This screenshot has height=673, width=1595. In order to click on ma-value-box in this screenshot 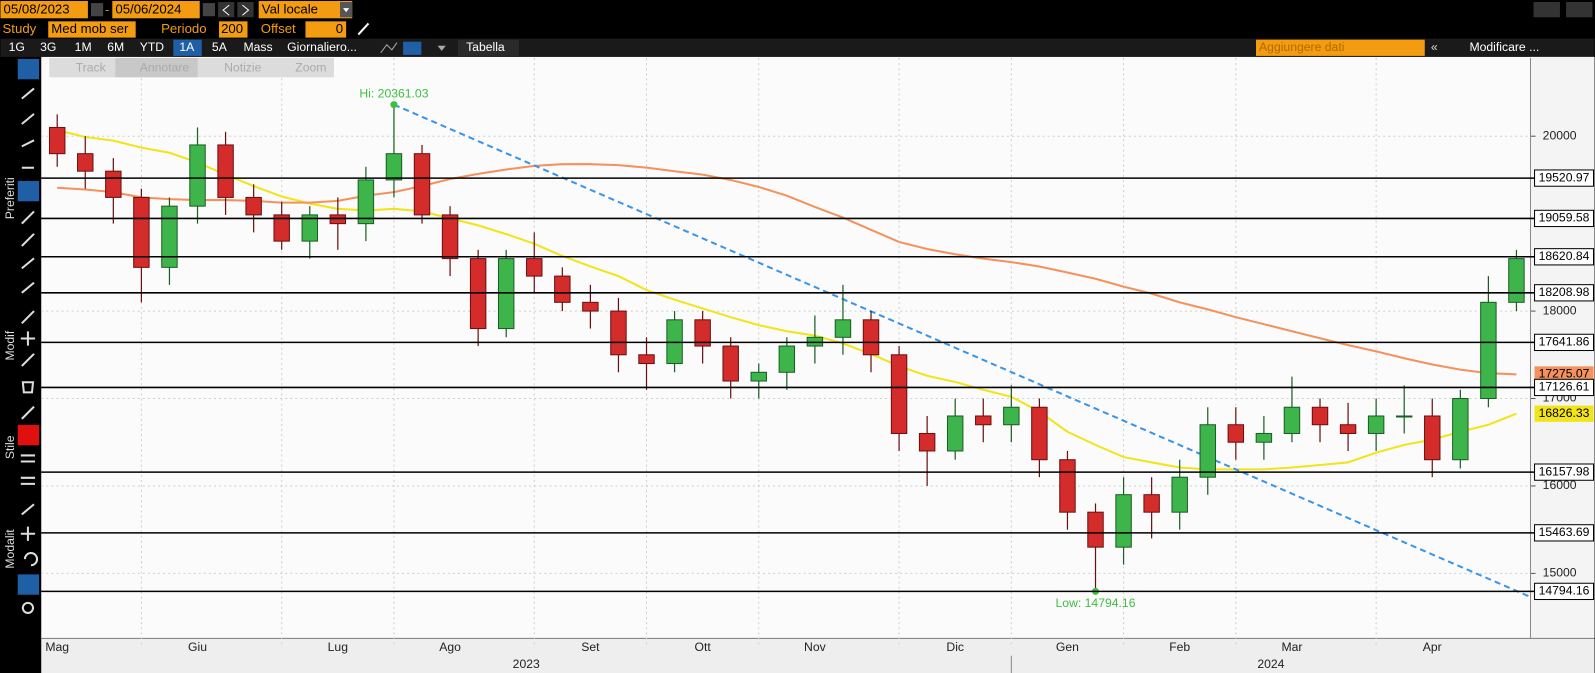, I will do `click(1564, 413)`.